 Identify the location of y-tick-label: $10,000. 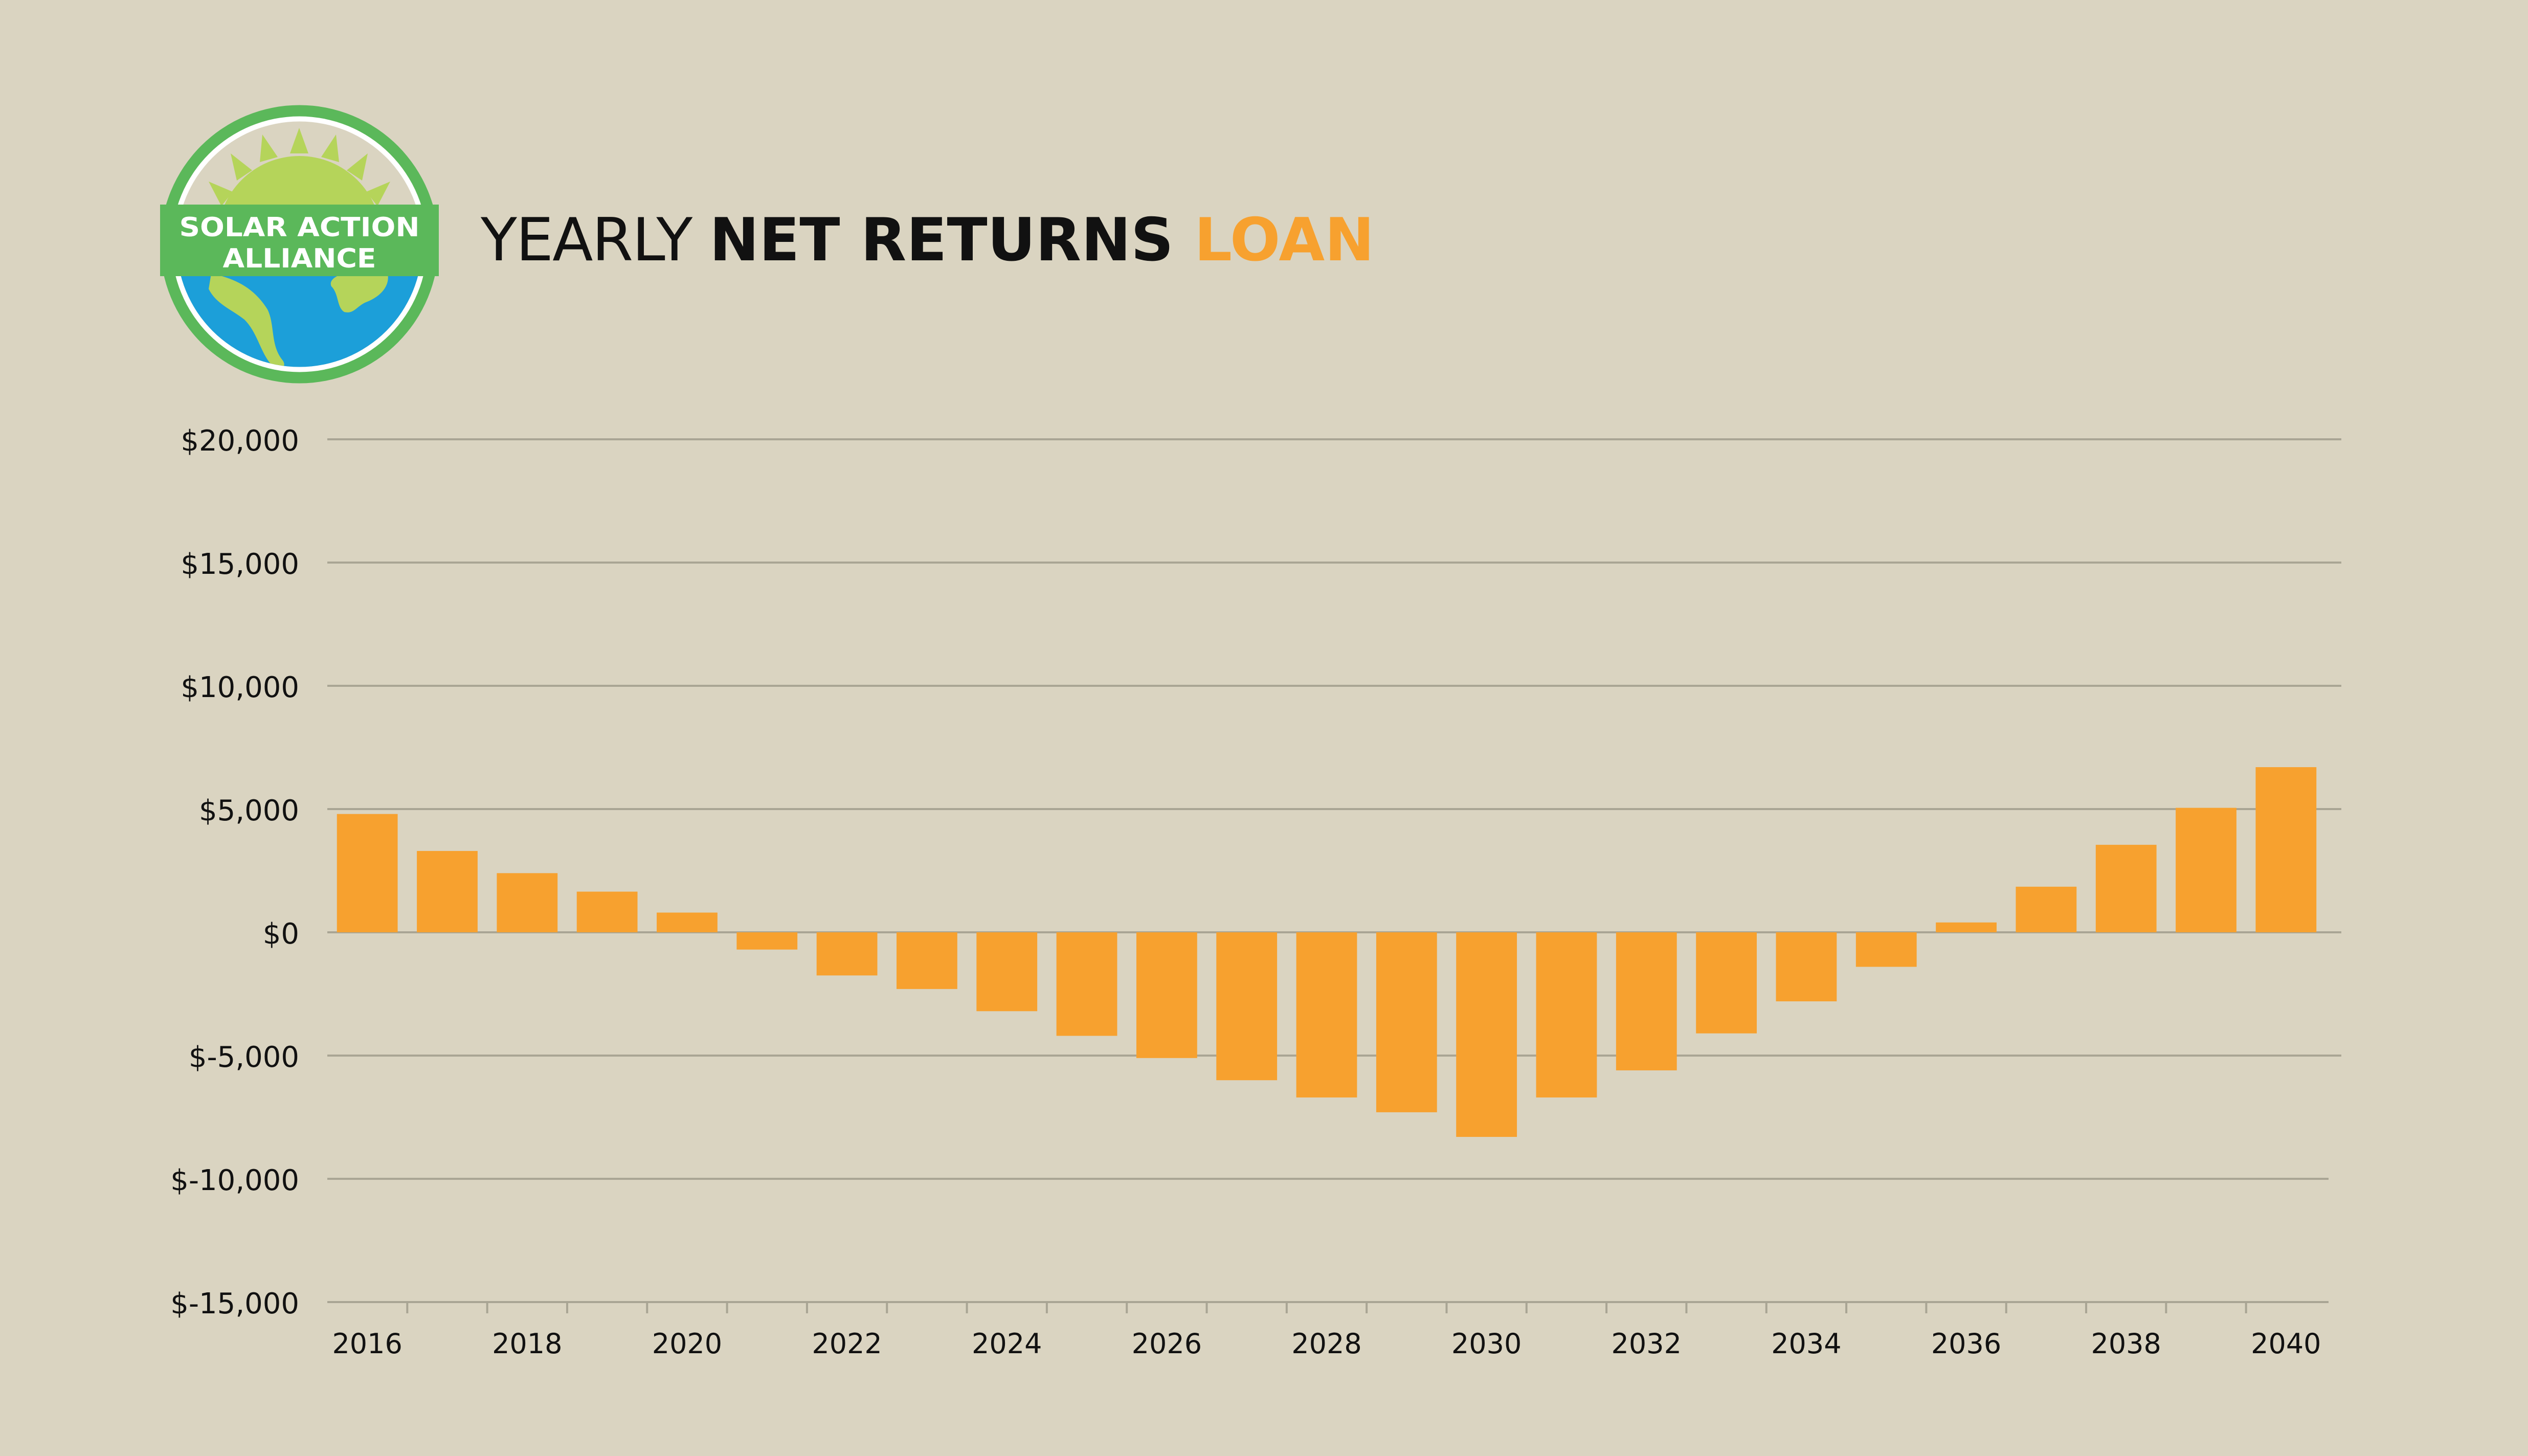
(240, 687).